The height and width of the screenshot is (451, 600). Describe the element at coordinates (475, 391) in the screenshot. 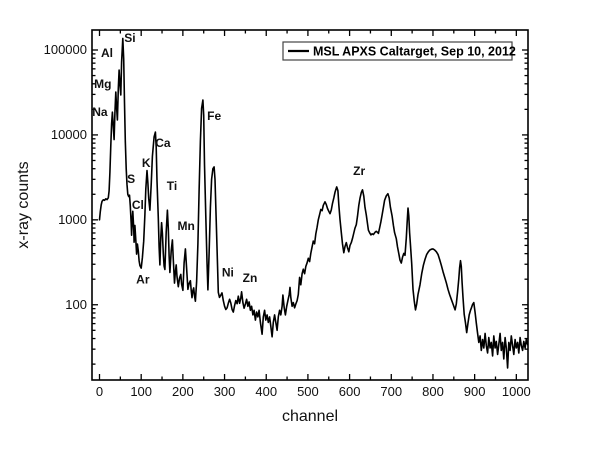

I see `x-tick-label: 900` at that location.